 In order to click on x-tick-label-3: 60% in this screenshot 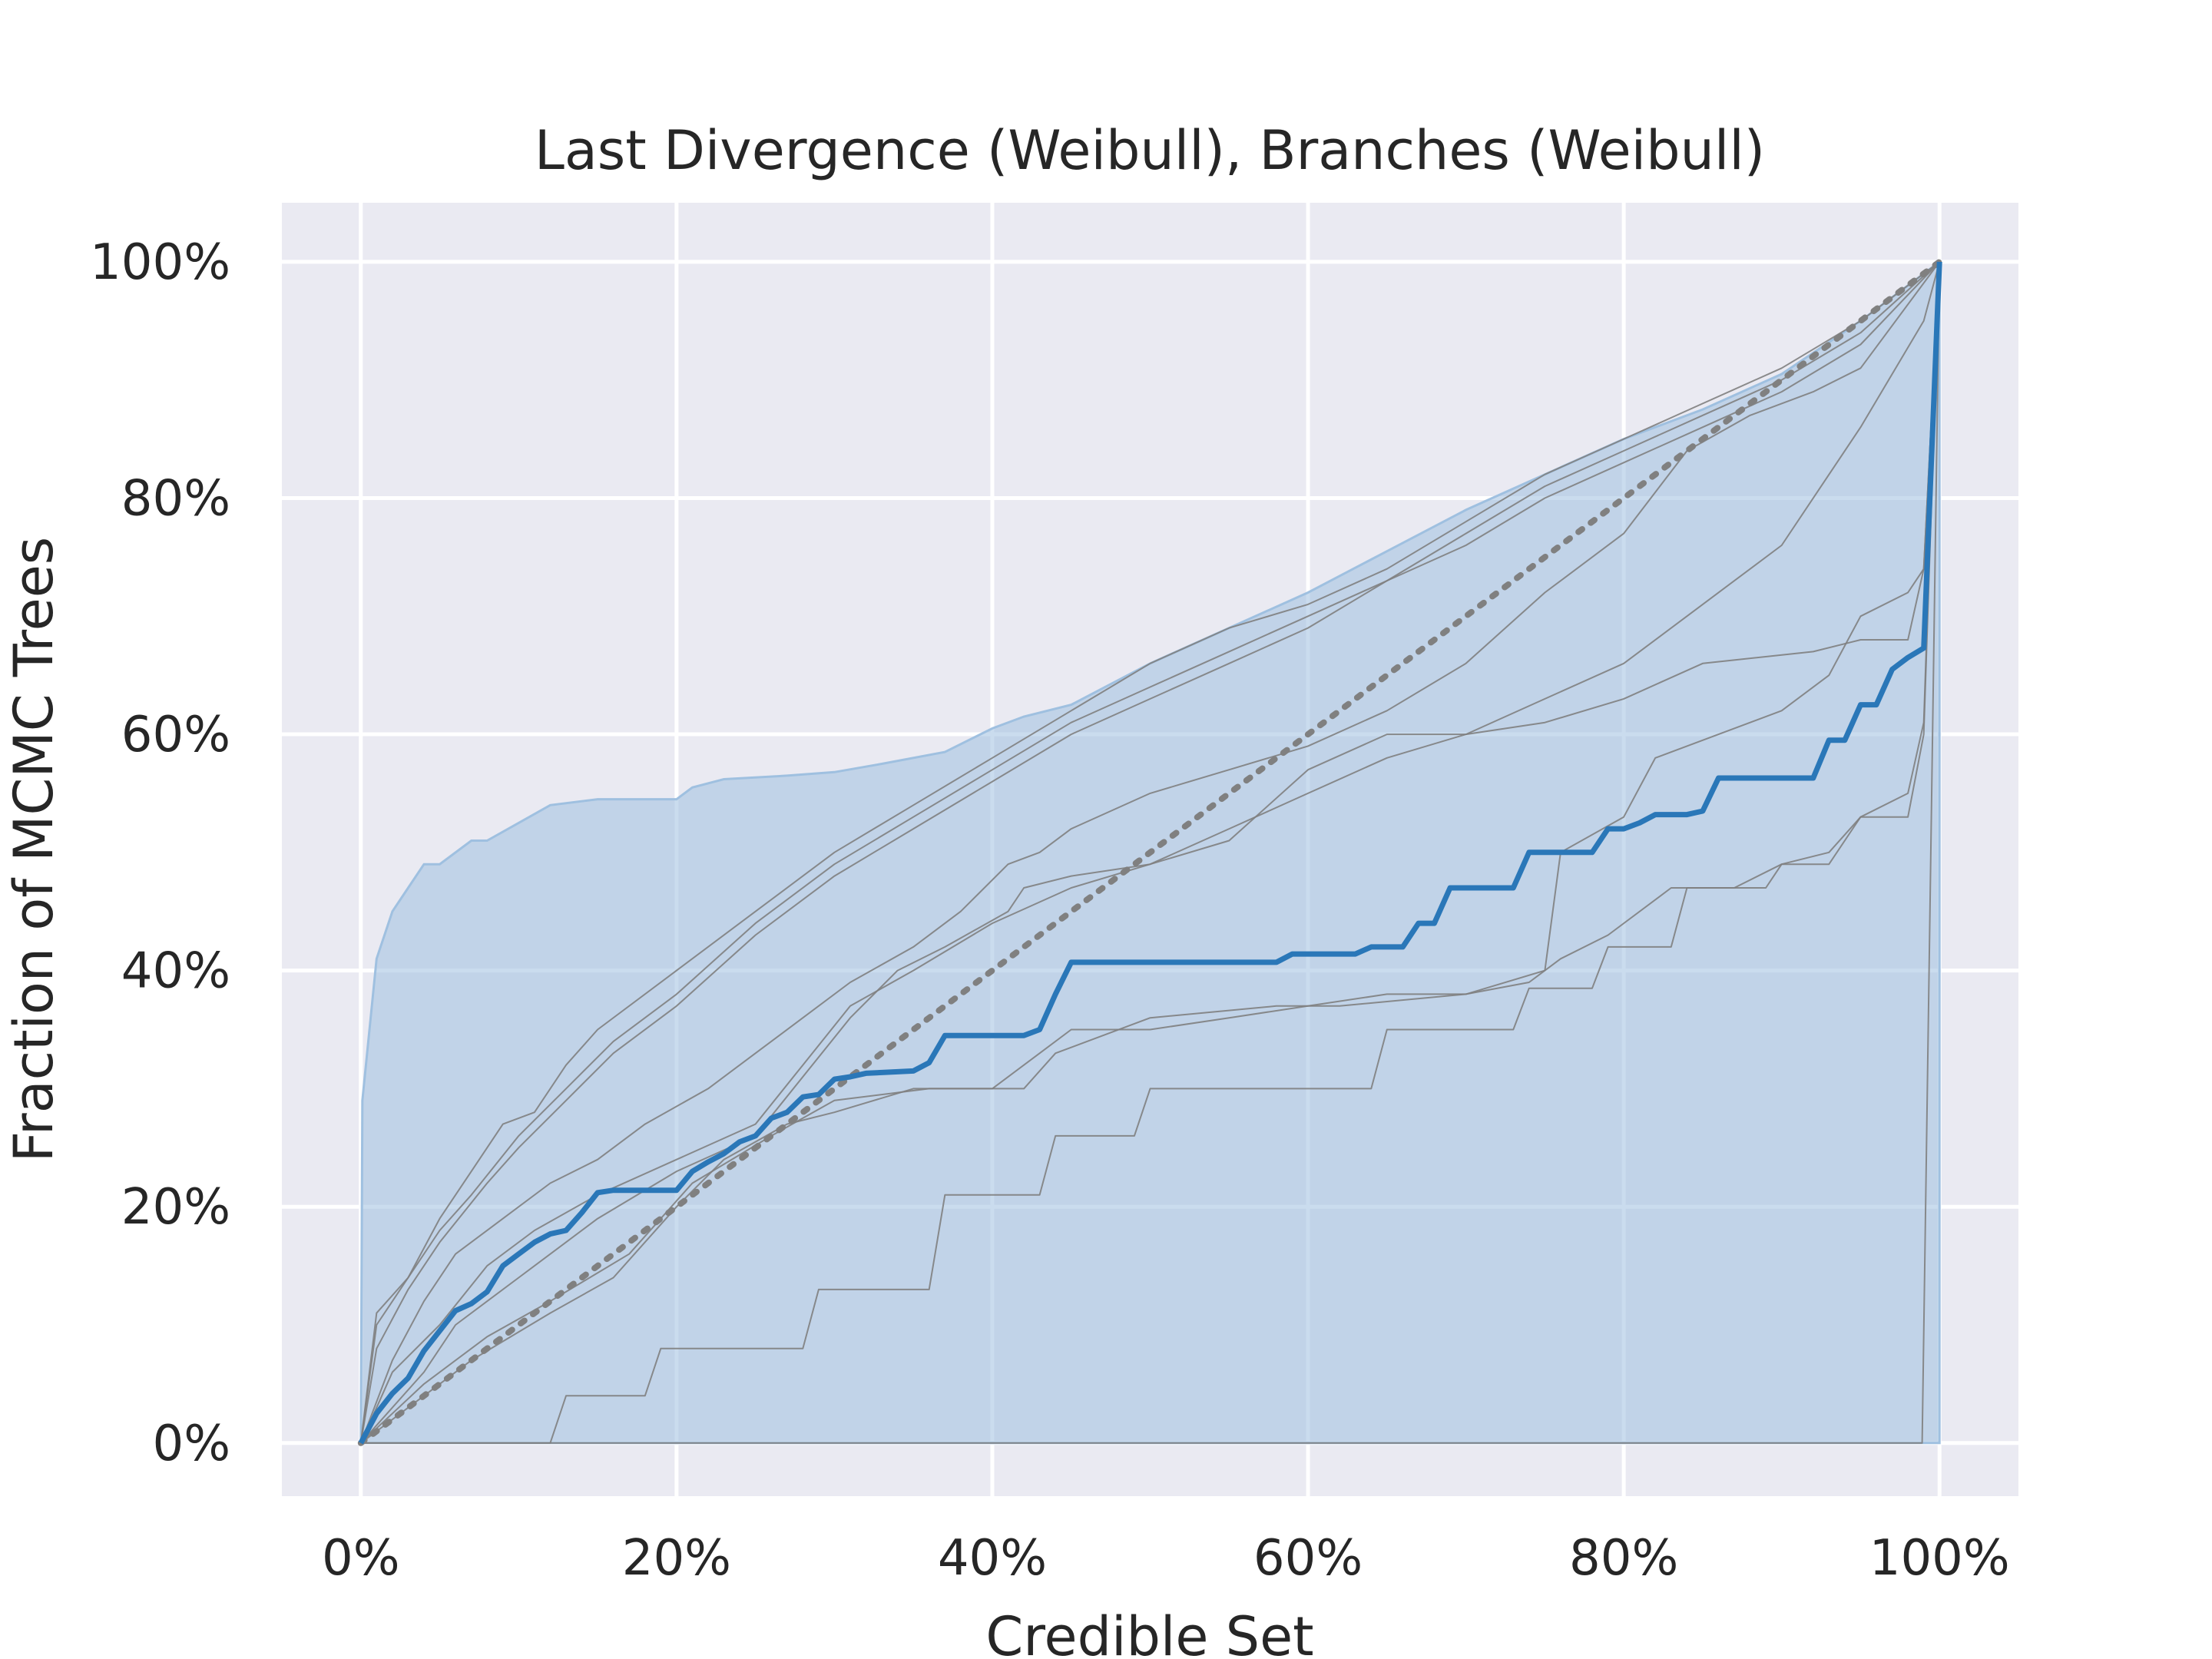, I will do `click(1308, 1558)`.